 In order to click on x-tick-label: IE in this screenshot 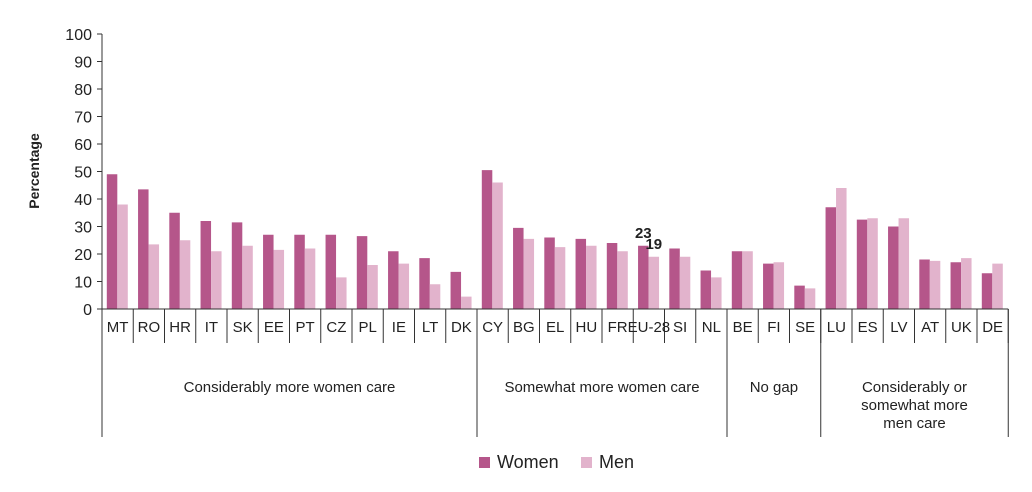, I will do `click(399, 327)`.